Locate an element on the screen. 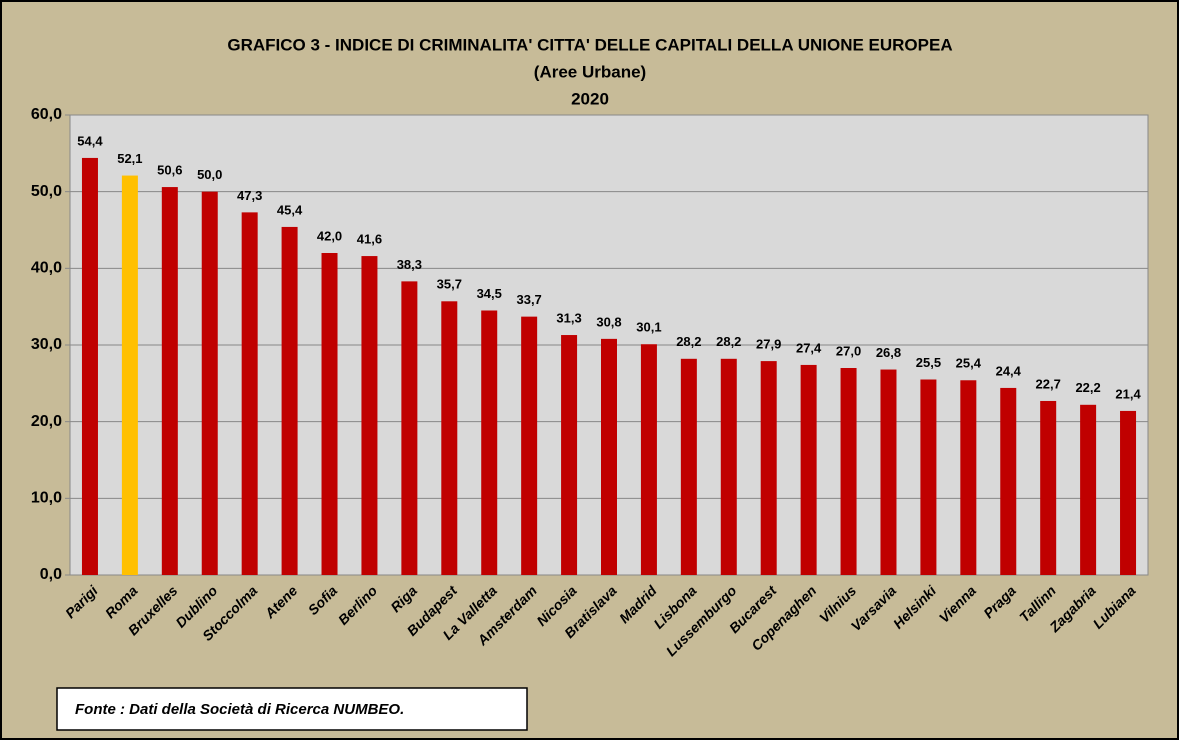  note-box is located at coordinates (292, 709).